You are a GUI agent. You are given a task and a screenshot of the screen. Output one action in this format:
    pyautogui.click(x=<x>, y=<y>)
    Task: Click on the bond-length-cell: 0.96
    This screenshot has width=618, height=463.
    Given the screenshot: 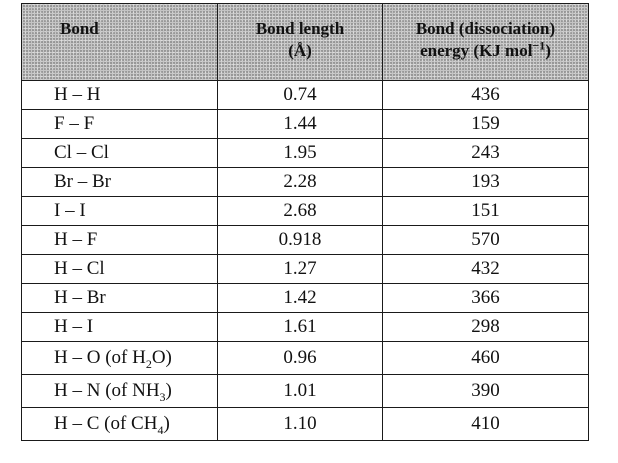 What is the action you would take?
    pyautogui.click(x=300, y=358)
    